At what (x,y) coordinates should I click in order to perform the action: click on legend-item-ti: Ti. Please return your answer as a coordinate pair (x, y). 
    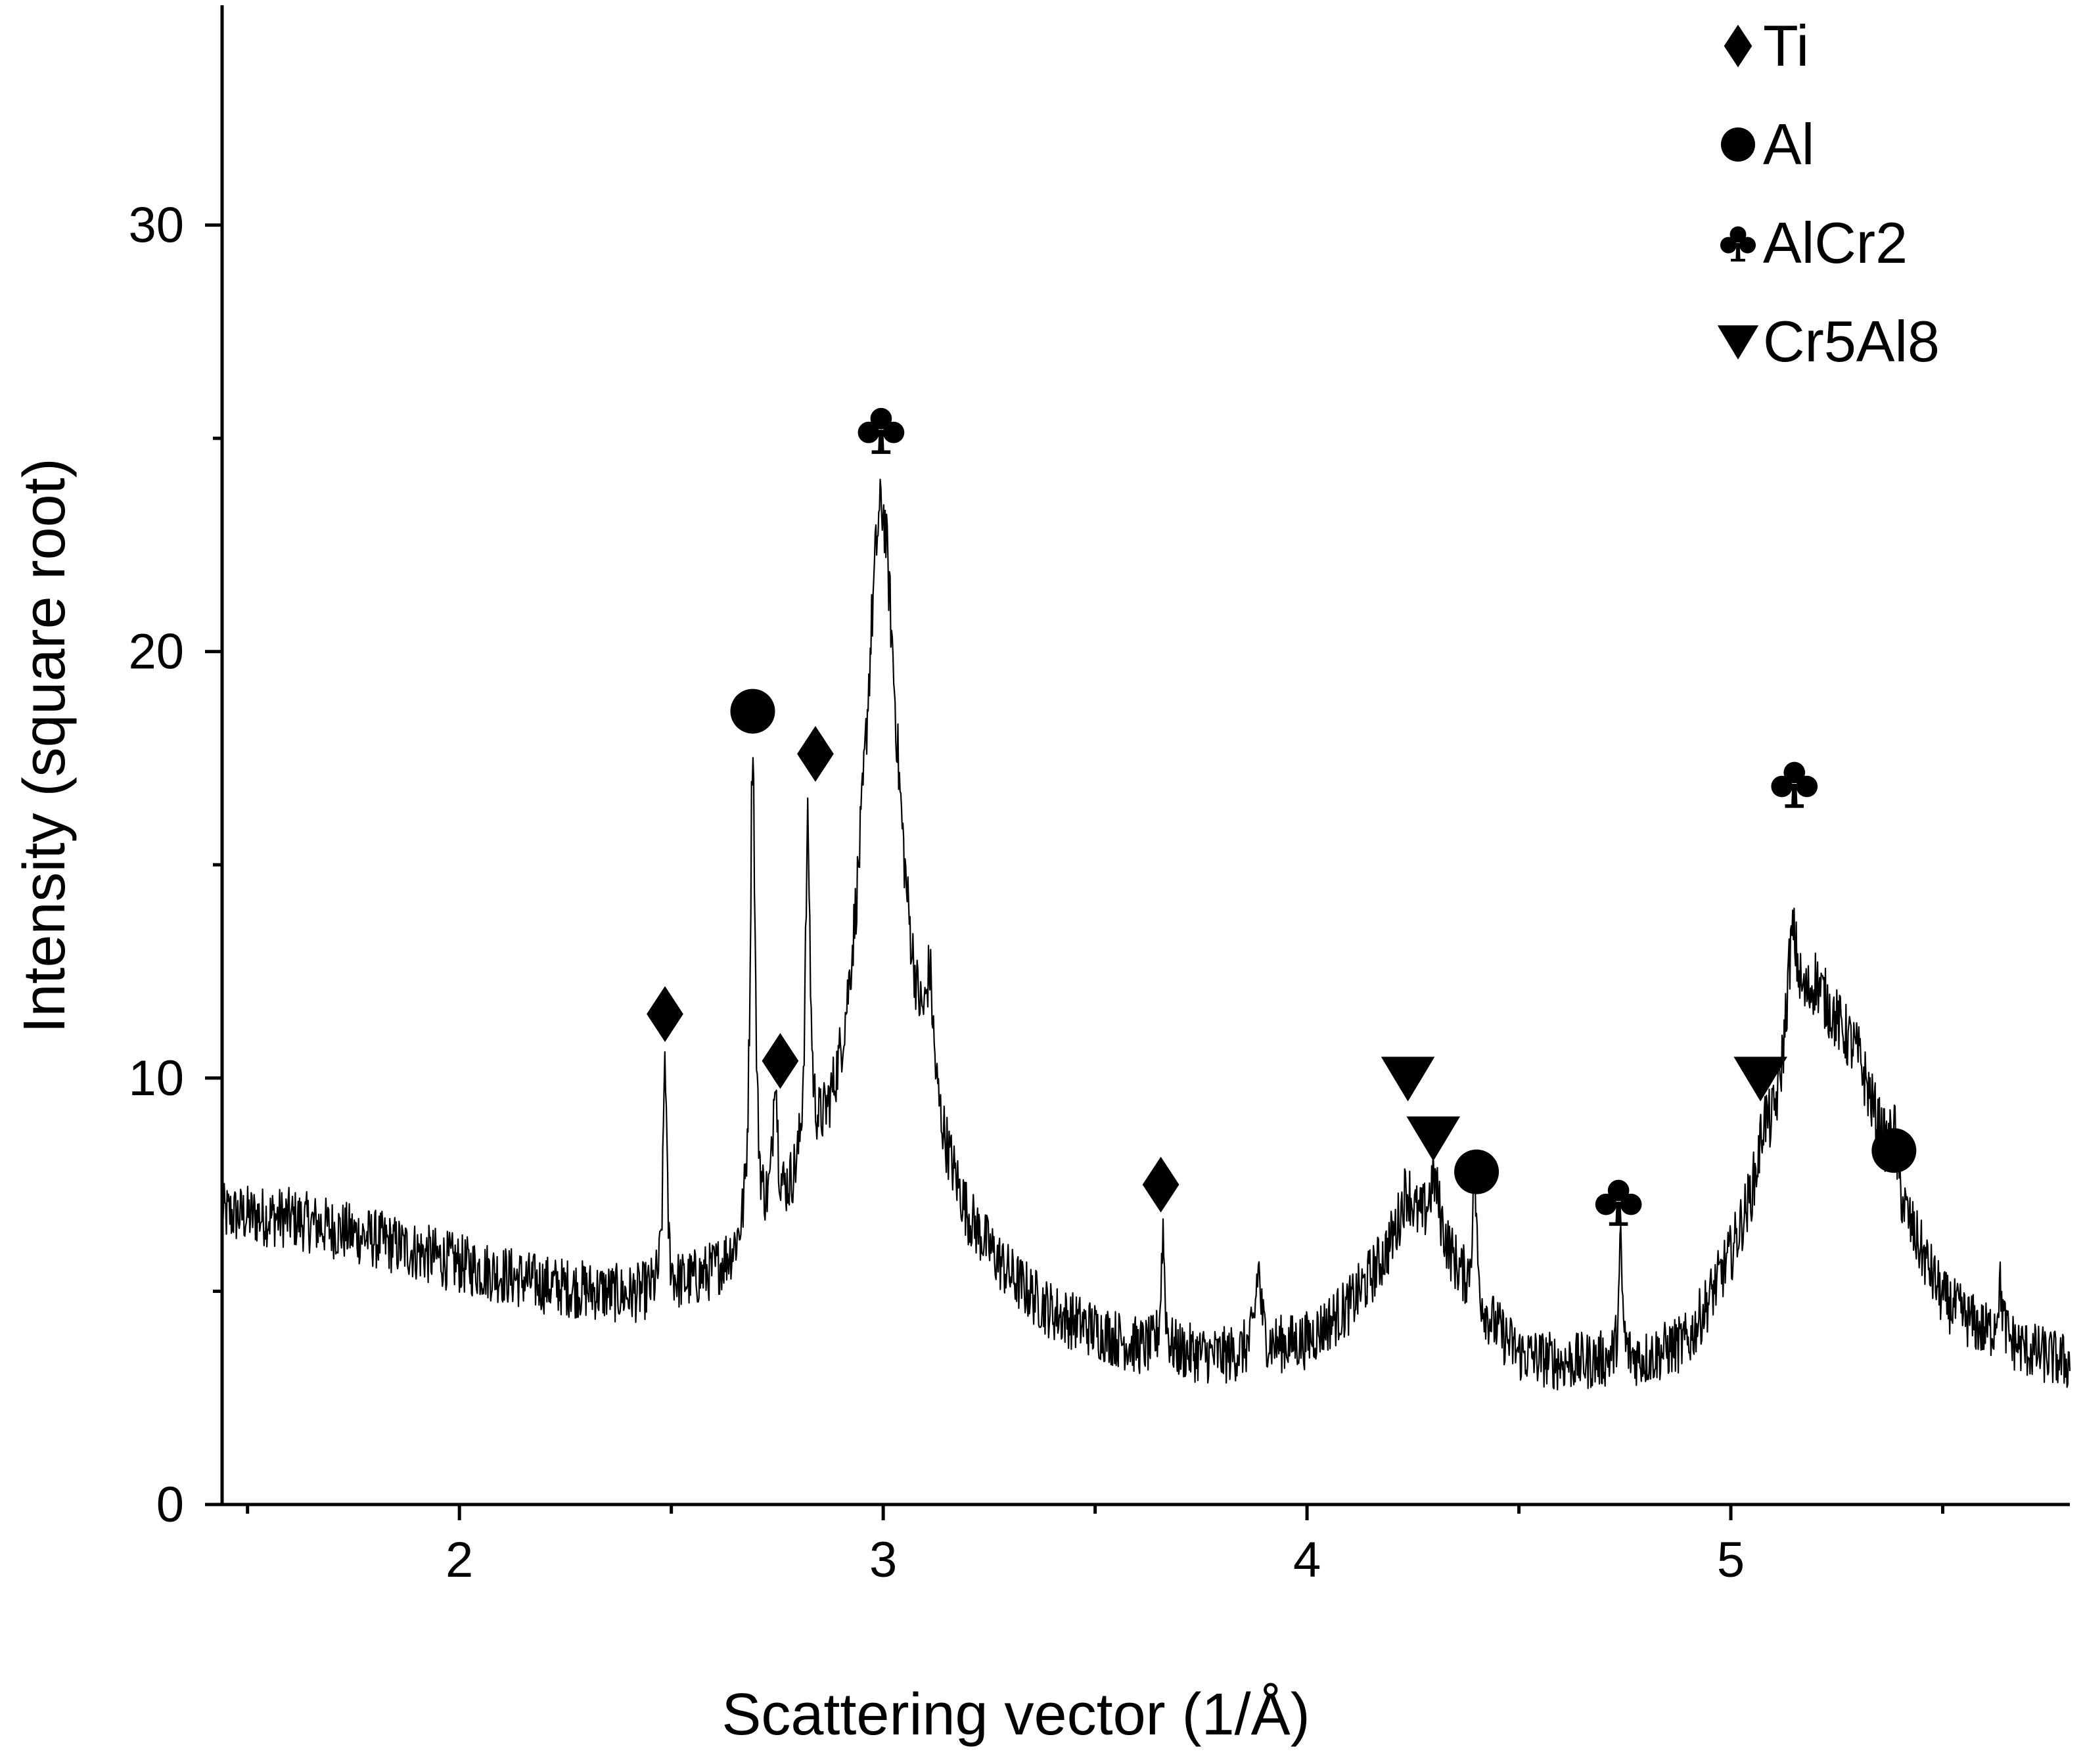
    Looking at the image, I should click on (1766, 45).